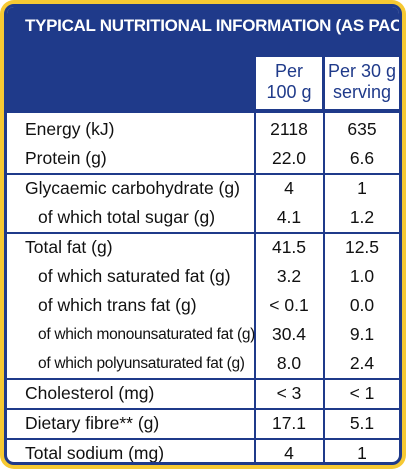 This screenshot has height=469, width=406. I want to click on table-row: of which polyunsaturated fat (g) 8.0 2.4, so click(203, 363).